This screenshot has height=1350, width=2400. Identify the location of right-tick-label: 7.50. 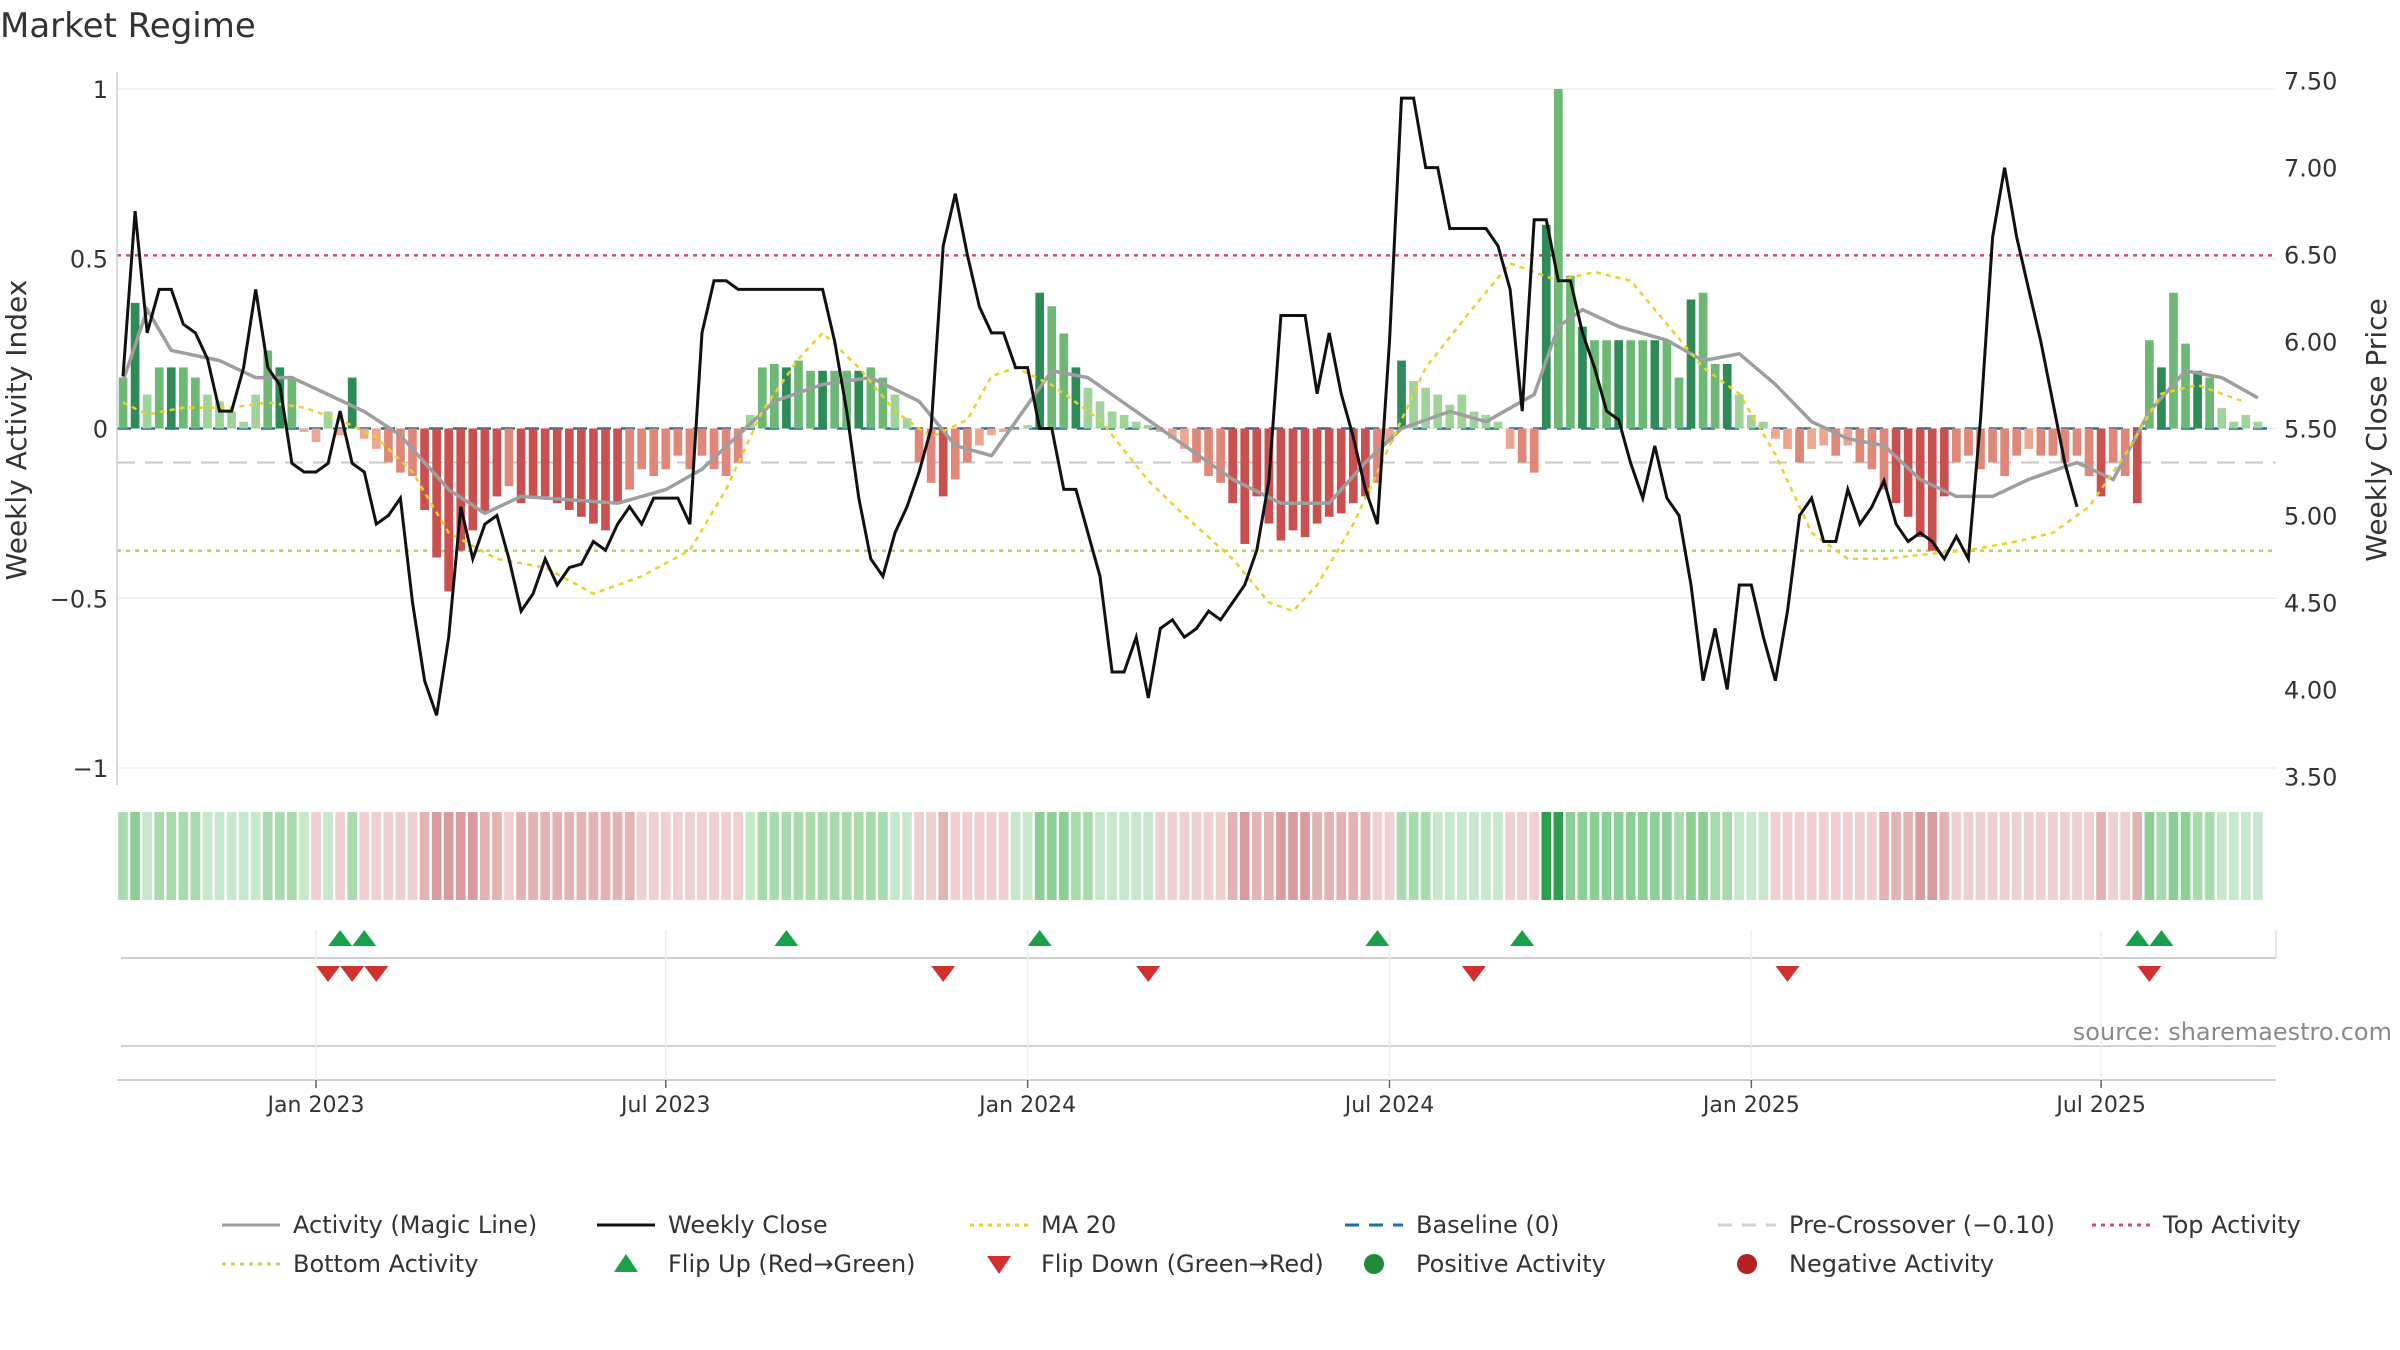
(2310, 82).